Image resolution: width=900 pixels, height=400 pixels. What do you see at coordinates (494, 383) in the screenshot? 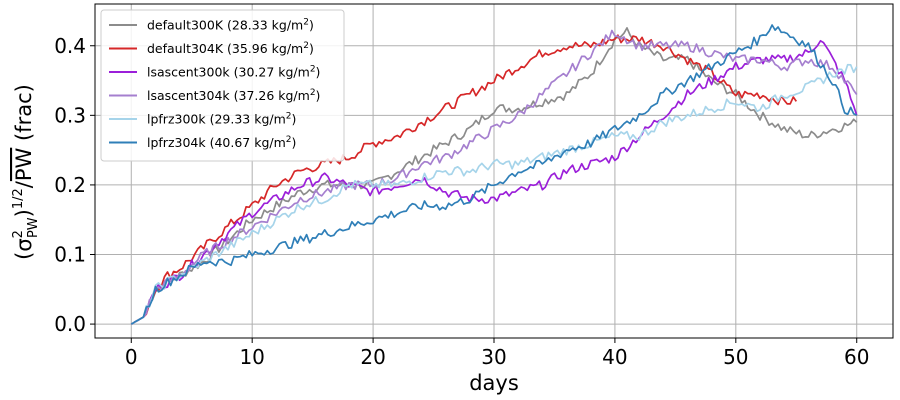
I see `x-axis-label: days` at bounding box center [494, 383].